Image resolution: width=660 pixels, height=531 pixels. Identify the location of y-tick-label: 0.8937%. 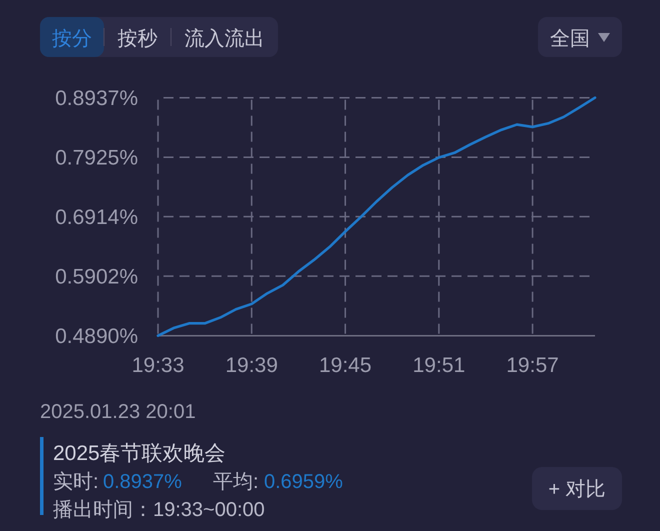
(96, 98).